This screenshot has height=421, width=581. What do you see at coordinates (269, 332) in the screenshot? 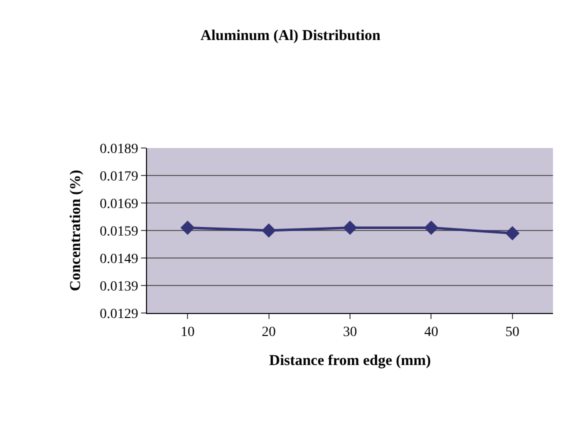
I see `x-tick-label: 20` at bounding box center [269, 332].